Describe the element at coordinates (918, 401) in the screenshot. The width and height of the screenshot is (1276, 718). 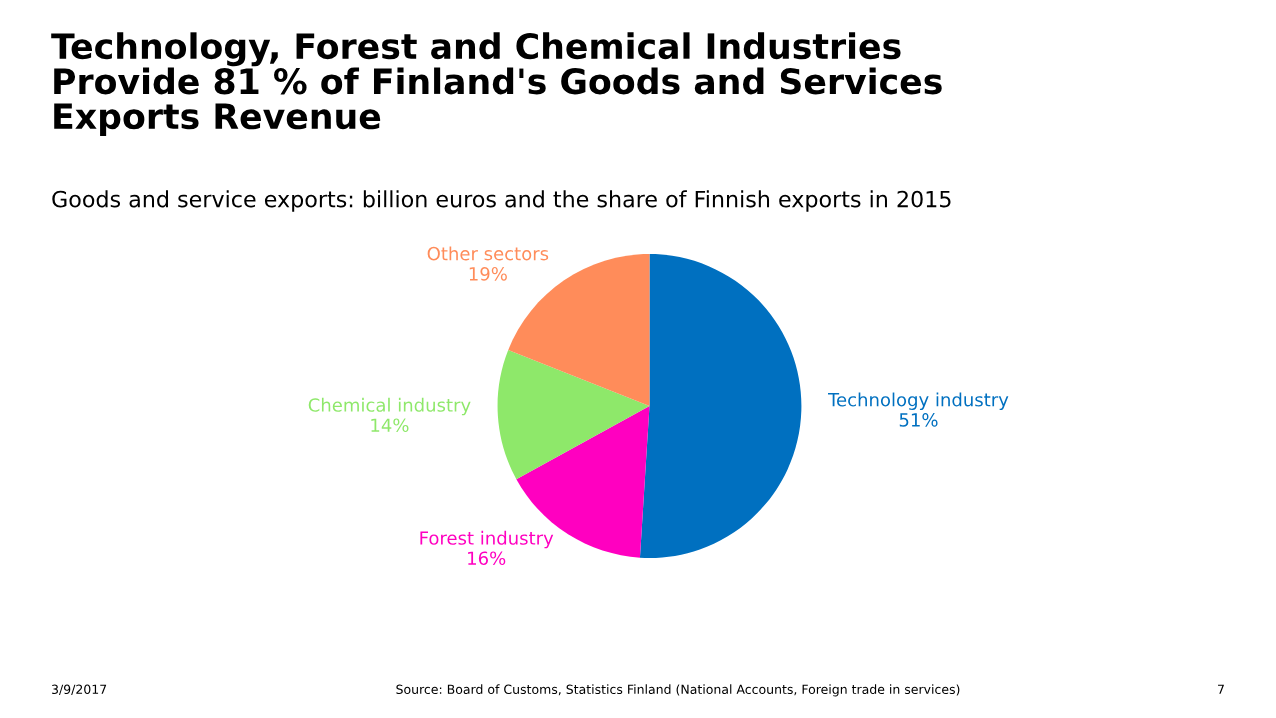
I see `slice-label: Technology industry` at that location.